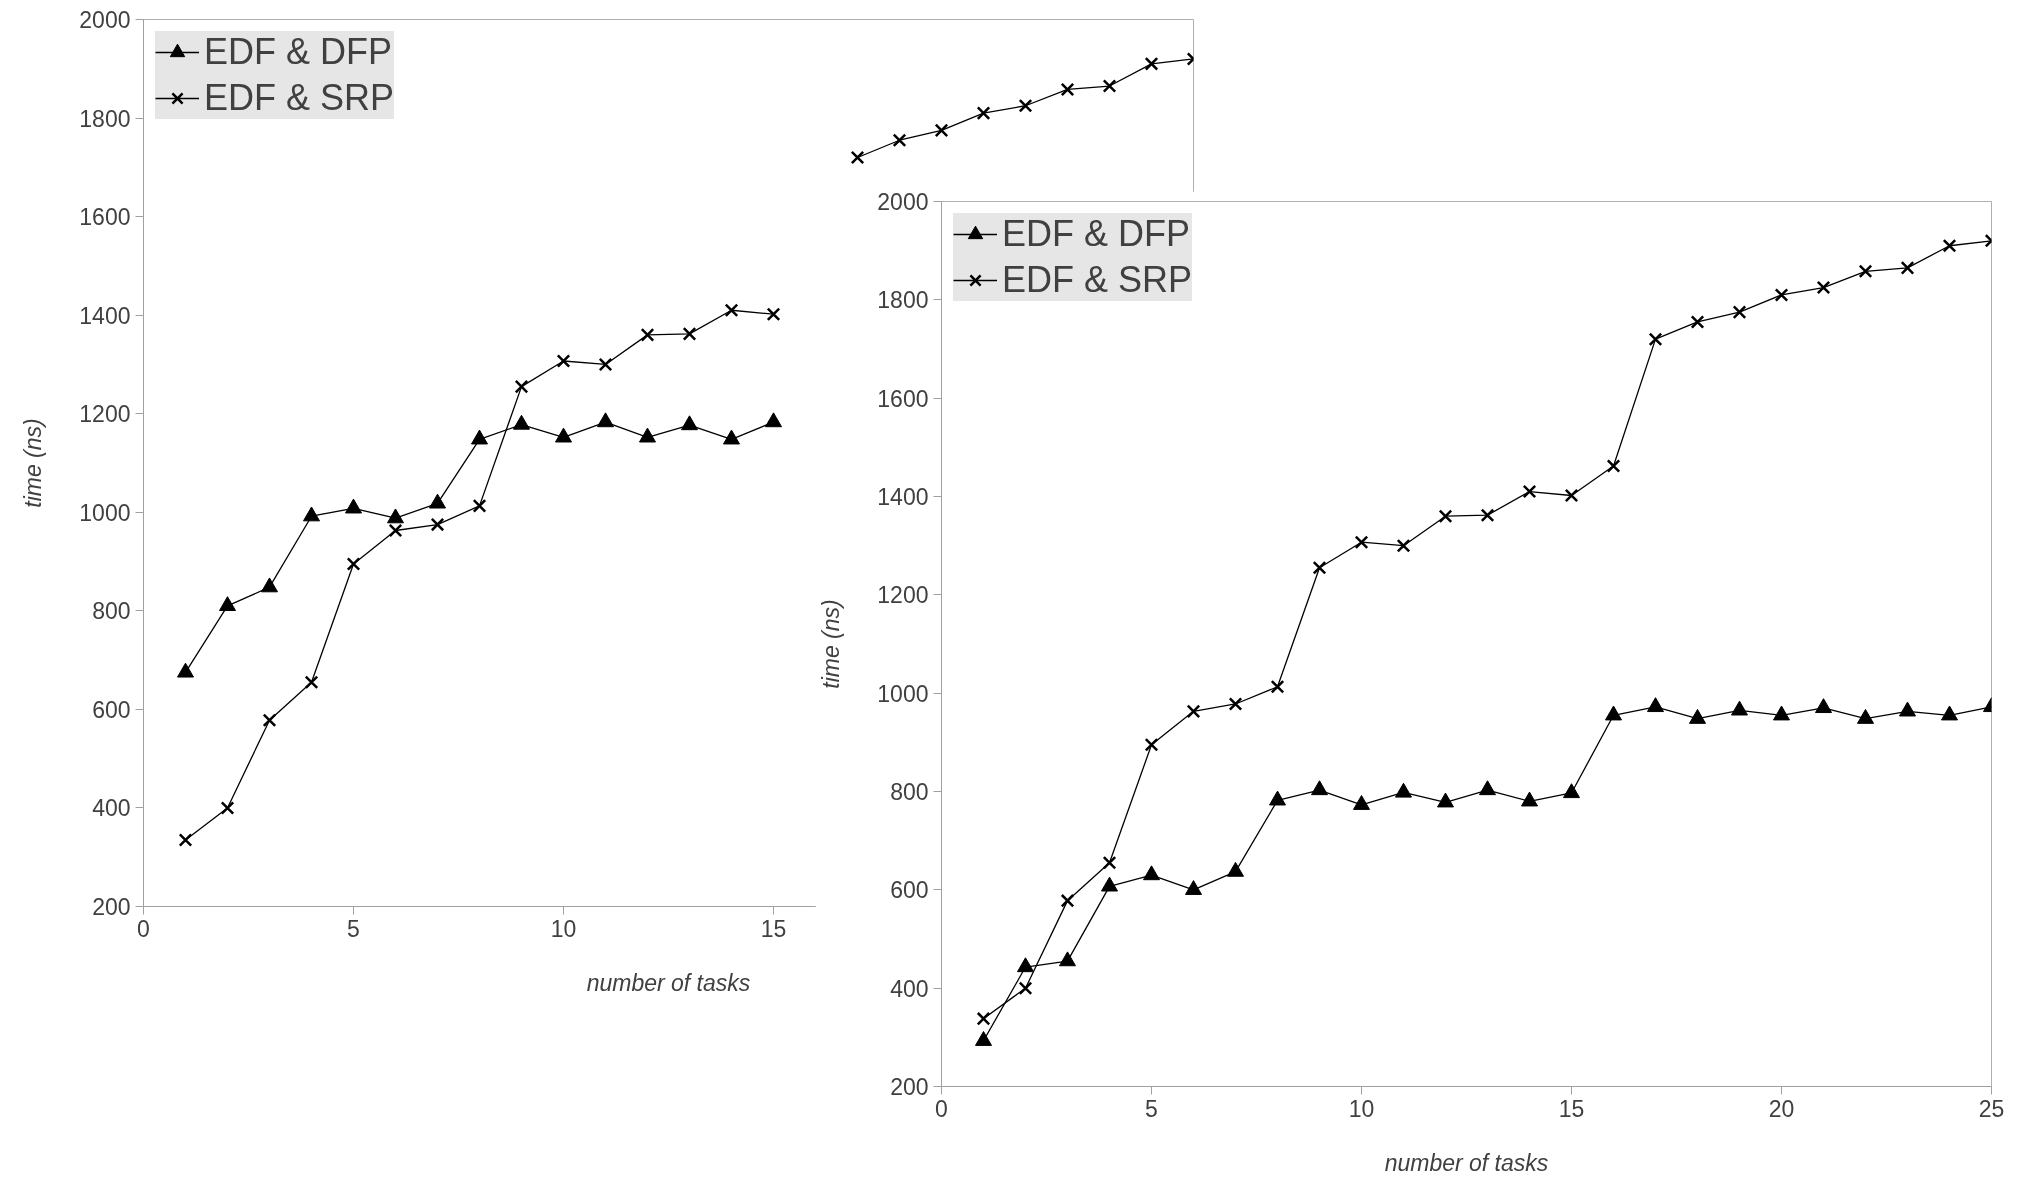 Image resolution: width=2020 pixels, height=1186 pixels. What do you see at coordinates (909, 988) in the screenshot?
I see `y-tick-label: 400` at bounding box center [909, 988].